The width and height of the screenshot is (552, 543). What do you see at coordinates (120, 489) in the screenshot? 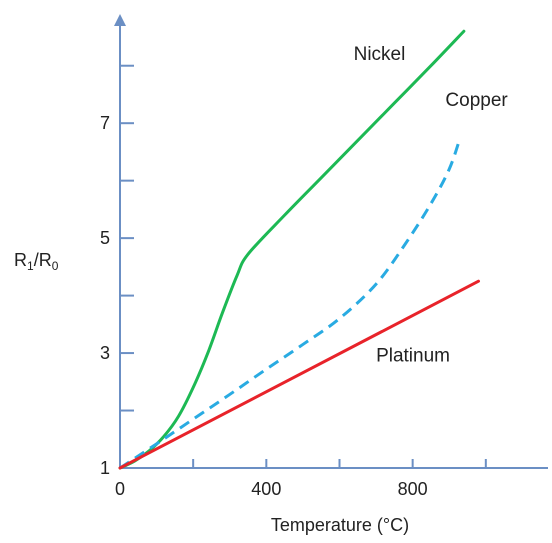
I see `x-tick-label: 0` at bounding box center [120, 489].